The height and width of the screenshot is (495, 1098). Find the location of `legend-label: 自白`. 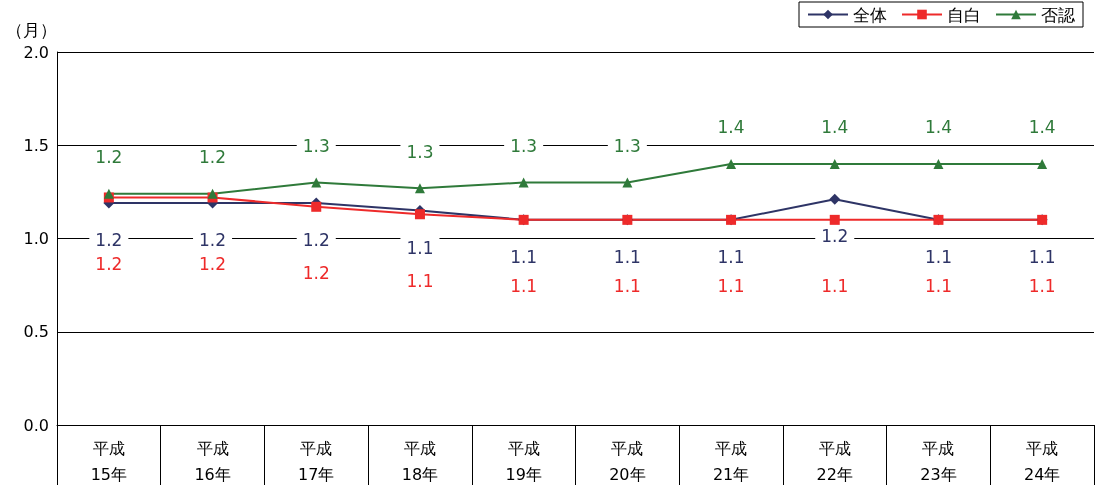

legend-label: 自白 is located at coordinates (964, 14).